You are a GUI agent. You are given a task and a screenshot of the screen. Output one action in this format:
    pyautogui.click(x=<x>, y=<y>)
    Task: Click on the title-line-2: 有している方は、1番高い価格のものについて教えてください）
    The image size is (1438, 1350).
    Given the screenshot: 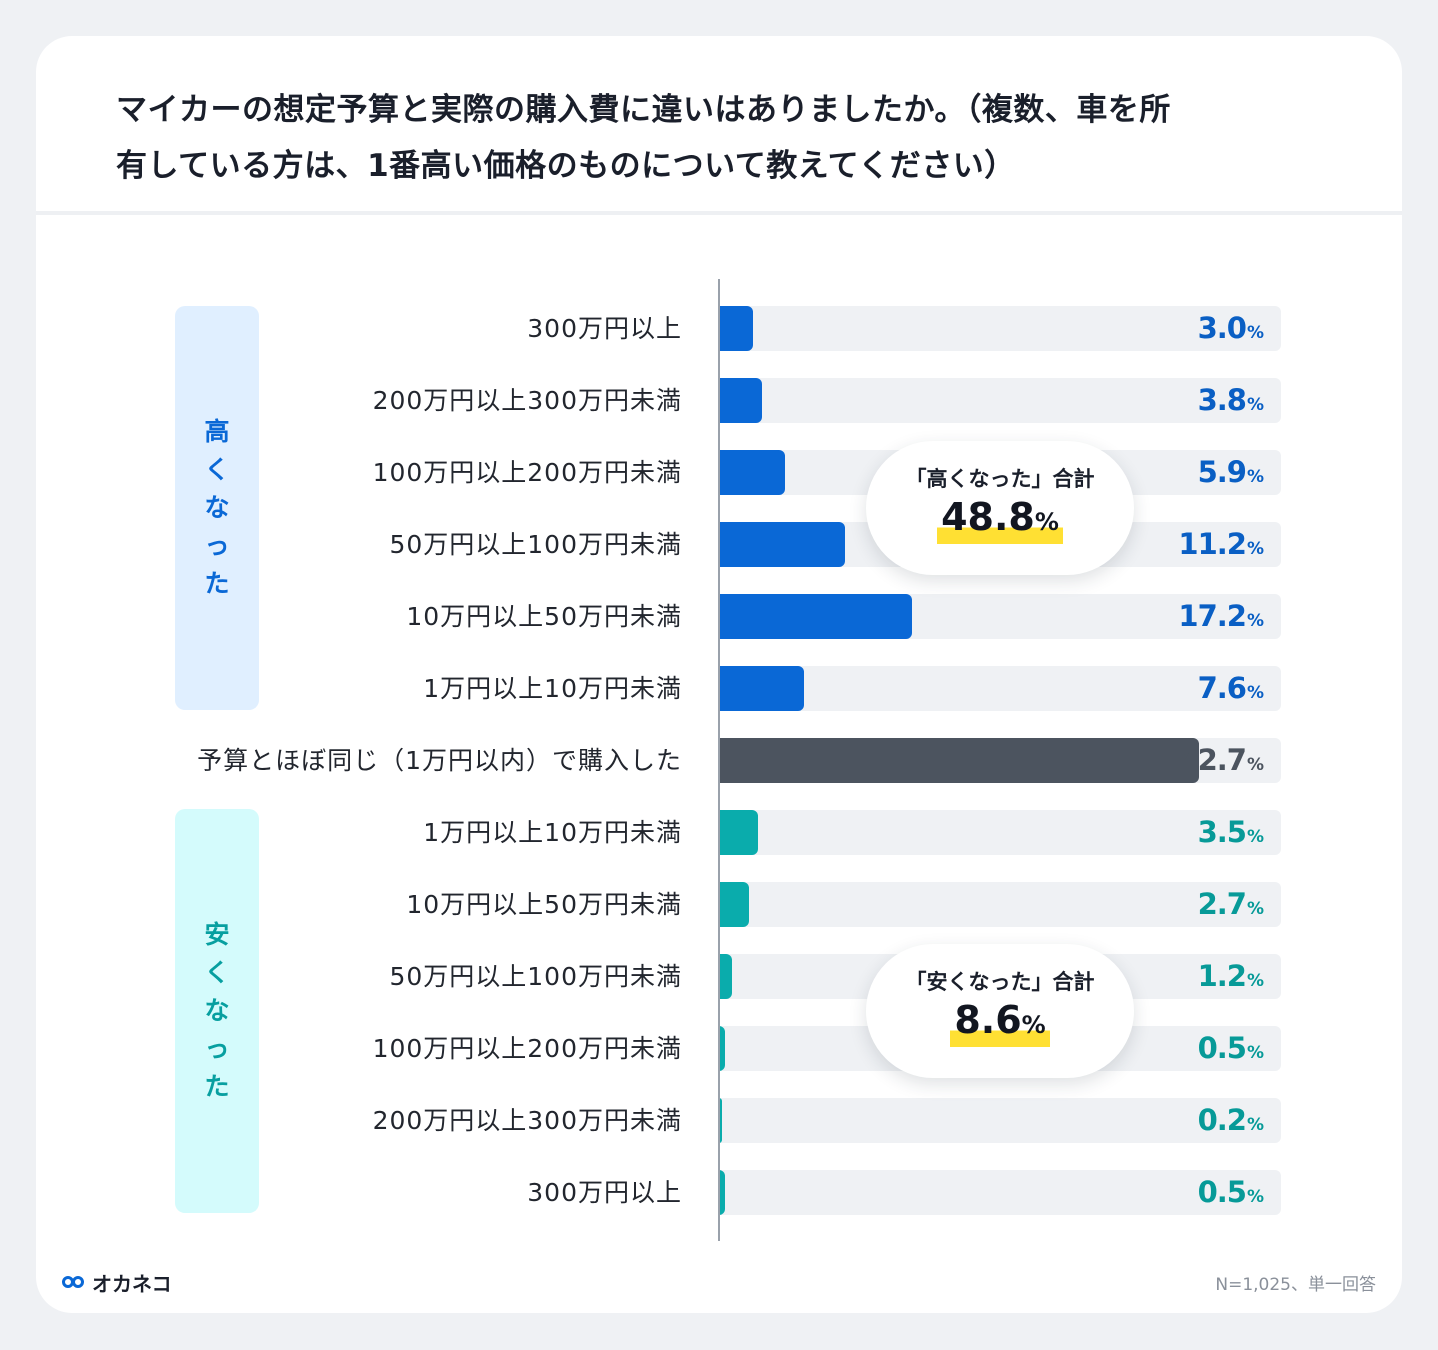 What is the action you would take?
    pyautogui.click(x=566, y=166)
    